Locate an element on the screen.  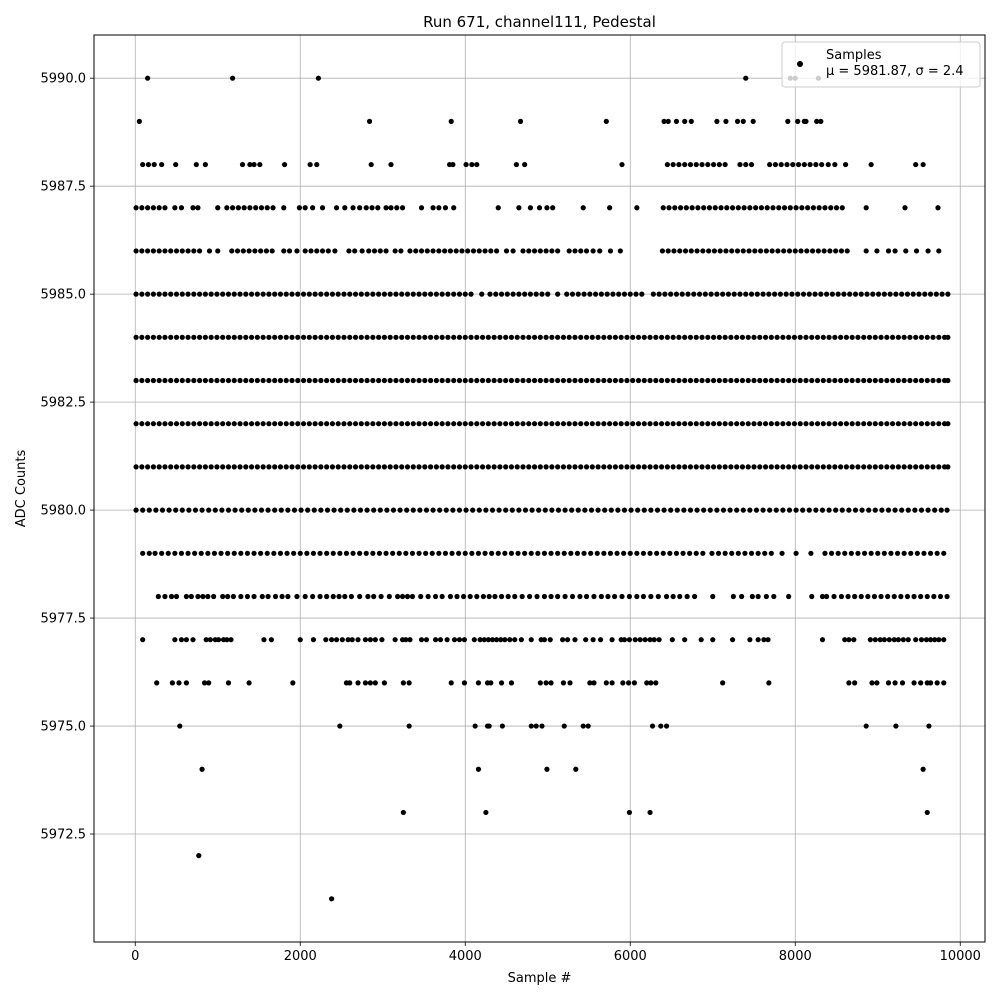
legend-marker is located at coordinates (800, 64).